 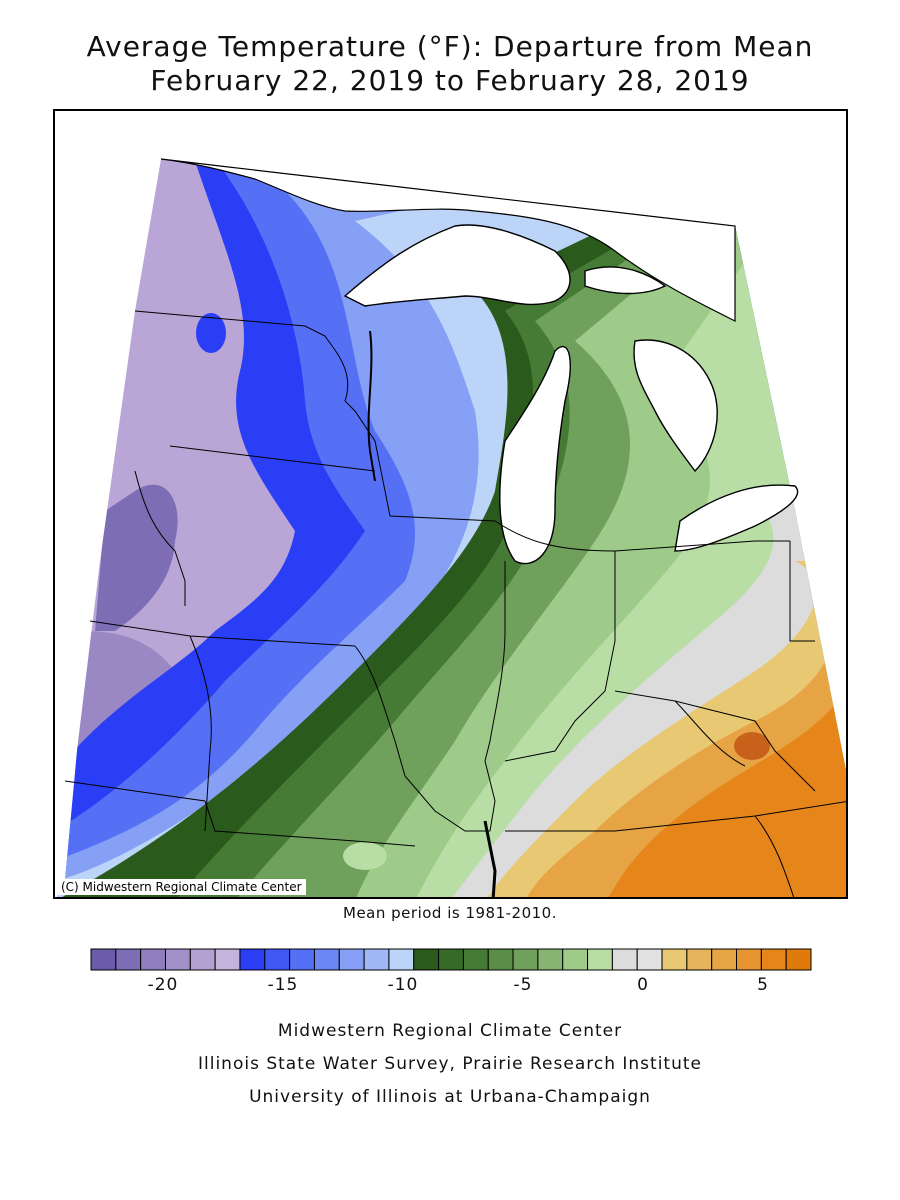 I want to click on legend-tick-labels: -20 -15 -10 -5 0 5, so click(x=450, y=987).